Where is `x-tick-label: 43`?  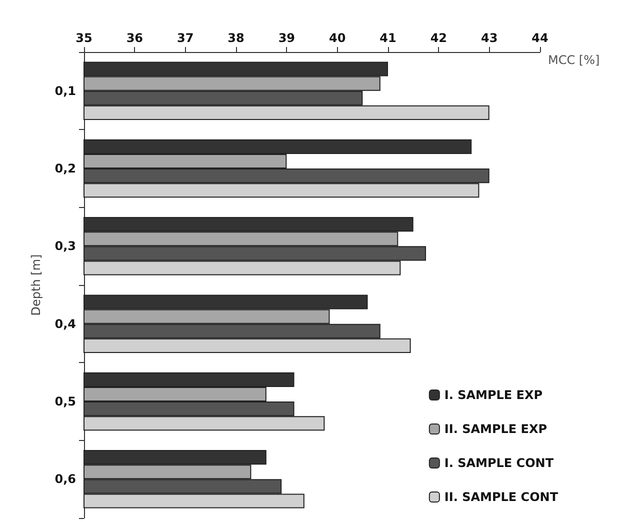
x-tick-label: 43 is located at coordinates (489, 38).